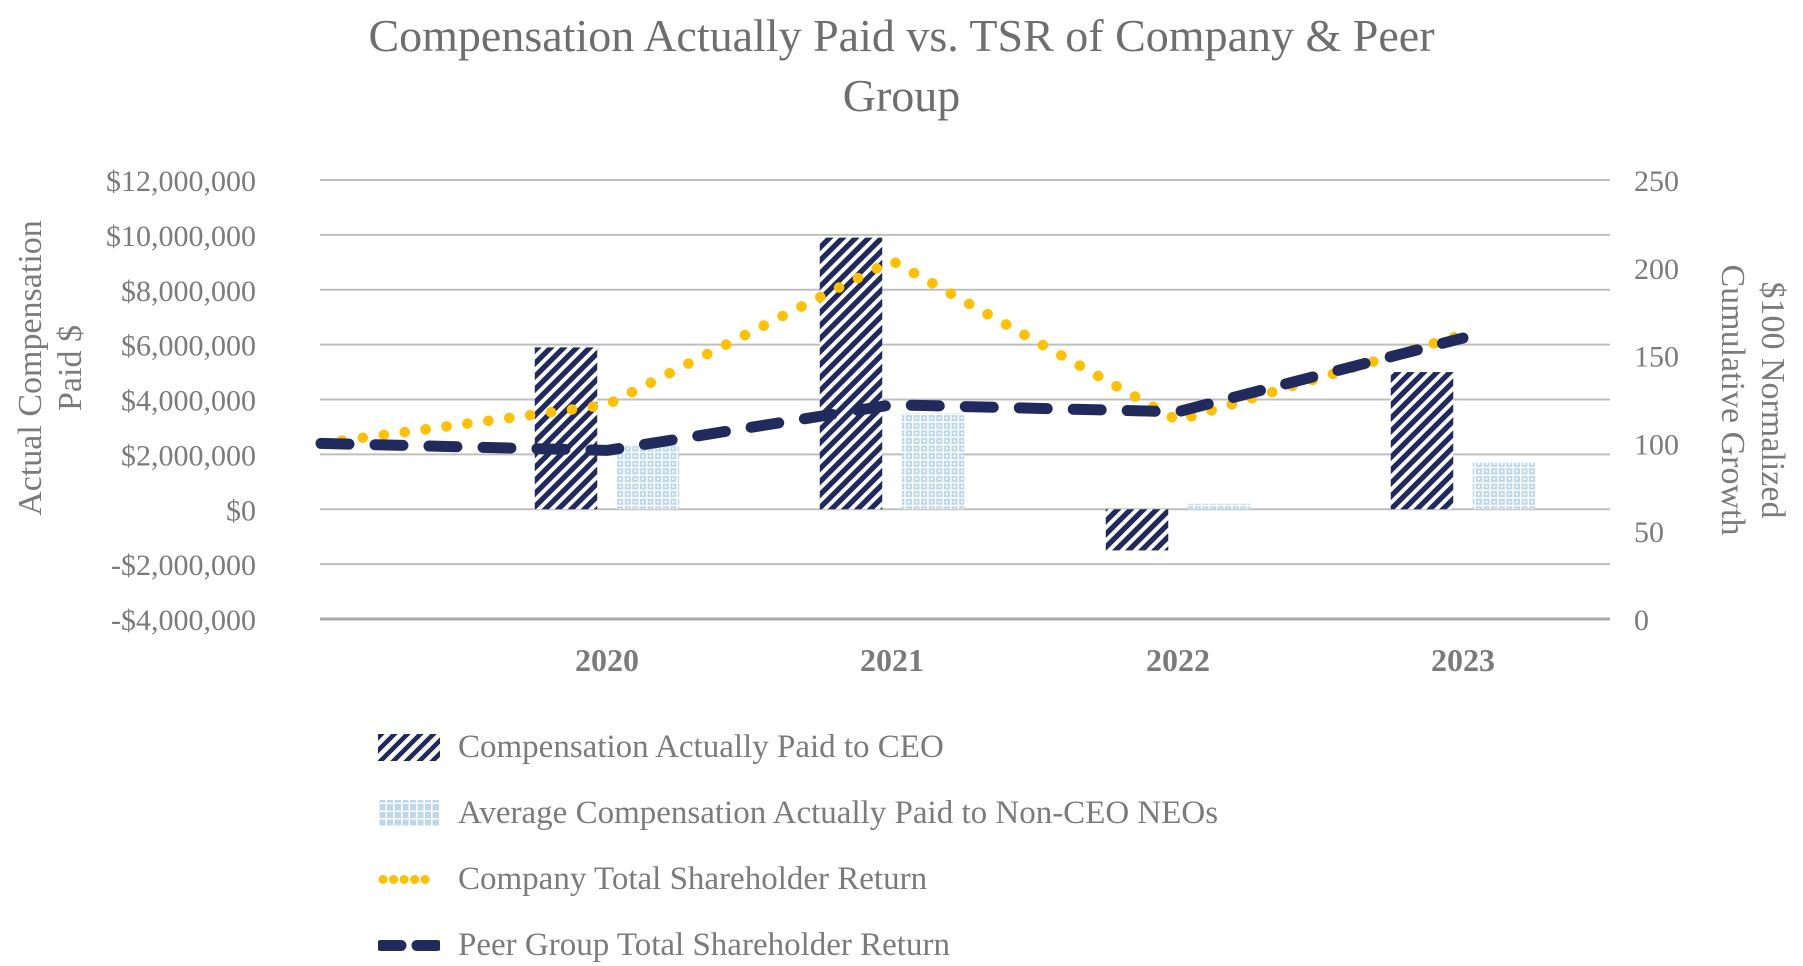  I want to click on legend-item-ceo-cap: Compensation Actually Paid to CEO, so click(798, 747).